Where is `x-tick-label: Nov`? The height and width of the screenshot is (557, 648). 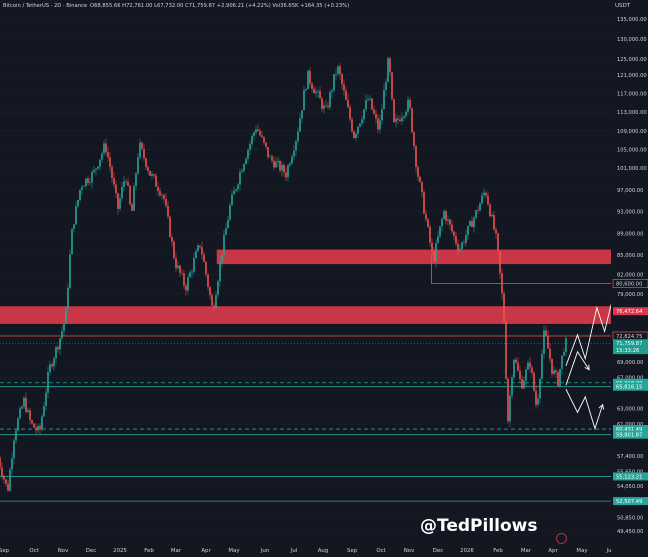
x-tick-label: Nov is located at coordinates (63, 551).